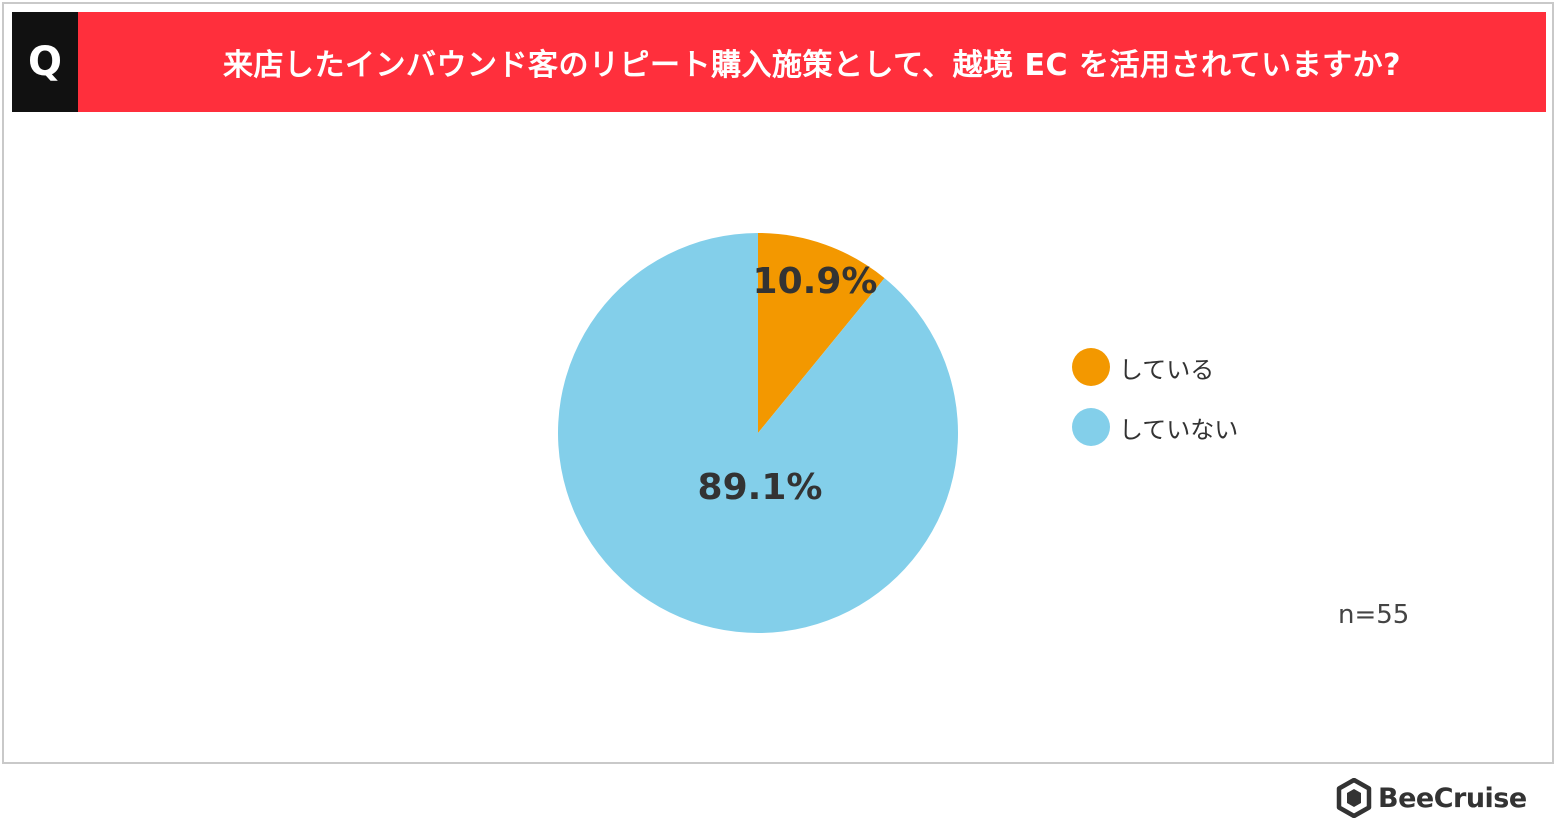  What do you see at coordinates (815, 281) in the screenshot?
I see `data-label-yes: 10.9%` at bounding box center [815, 281].